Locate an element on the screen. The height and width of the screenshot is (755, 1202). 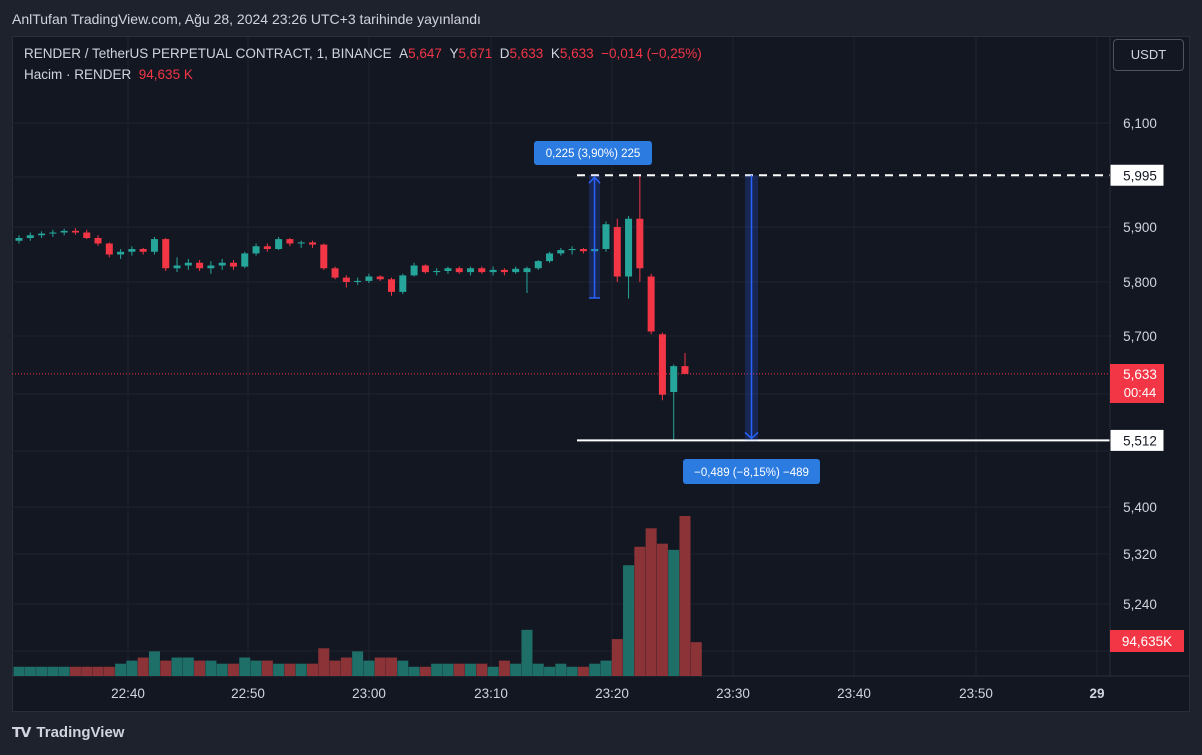
last-price-badge is located at coordinates (1137, 383).